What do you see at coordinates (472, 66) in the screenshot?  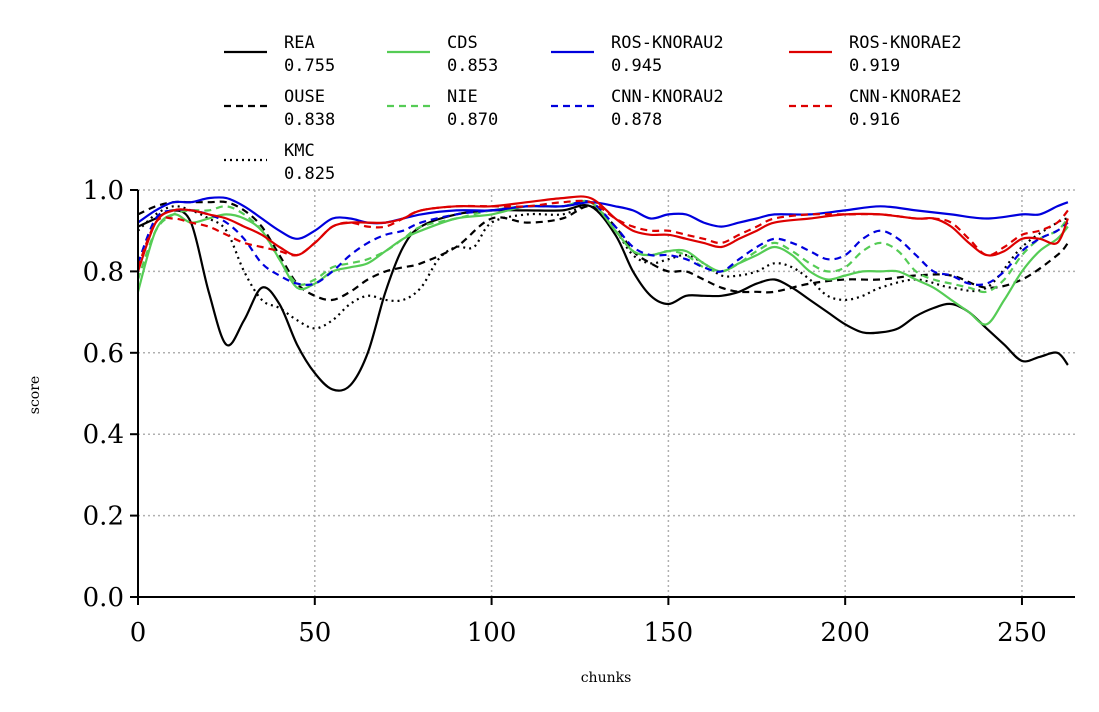 I see `legend-score-cds: 0.853` at bounding box center [472, 66].